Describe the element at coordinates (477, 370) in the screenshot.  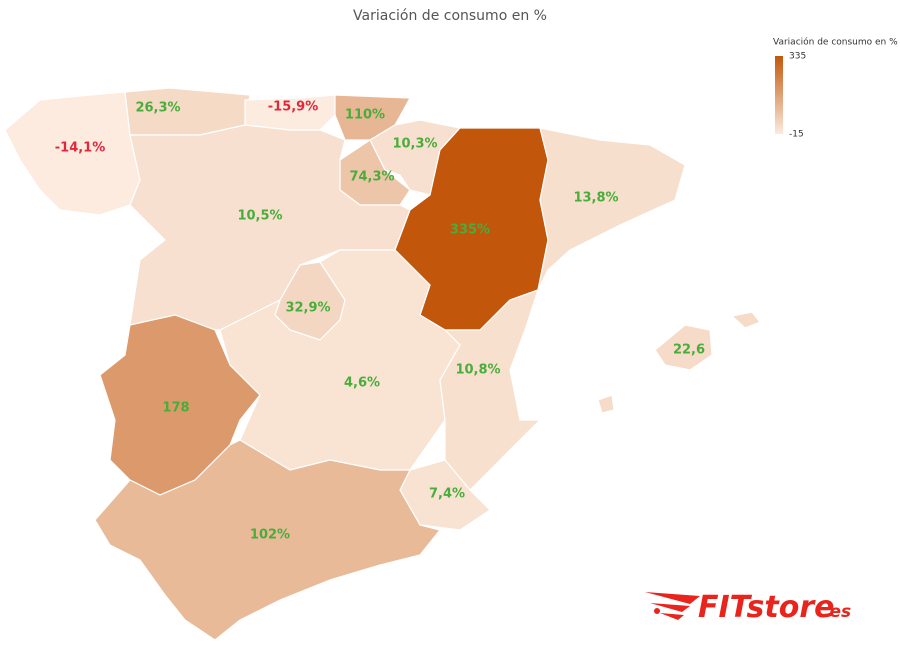
I see `region-label: 10,8%` at that location.